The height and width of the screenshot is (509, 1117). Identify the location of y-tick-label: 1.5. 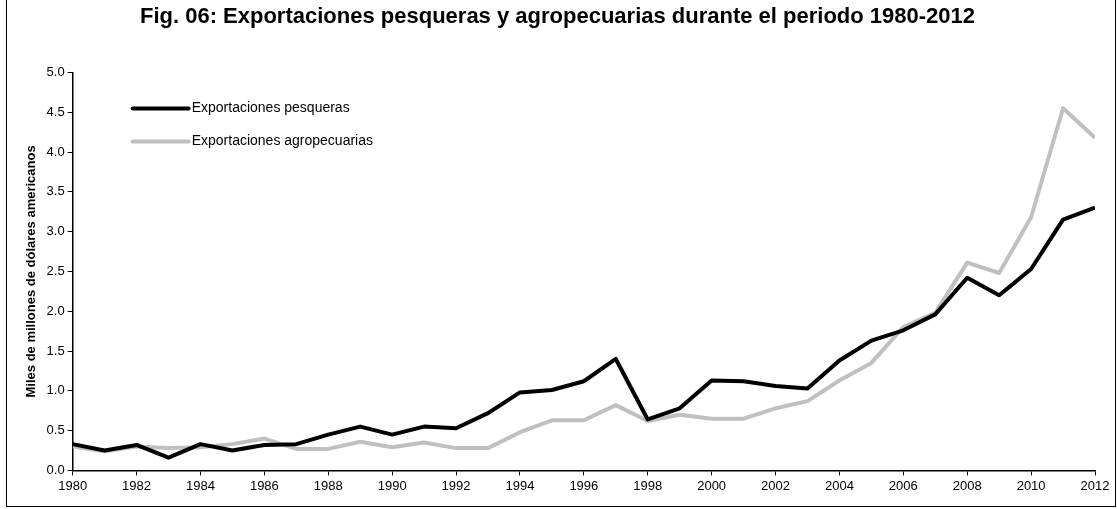
(55, 350).